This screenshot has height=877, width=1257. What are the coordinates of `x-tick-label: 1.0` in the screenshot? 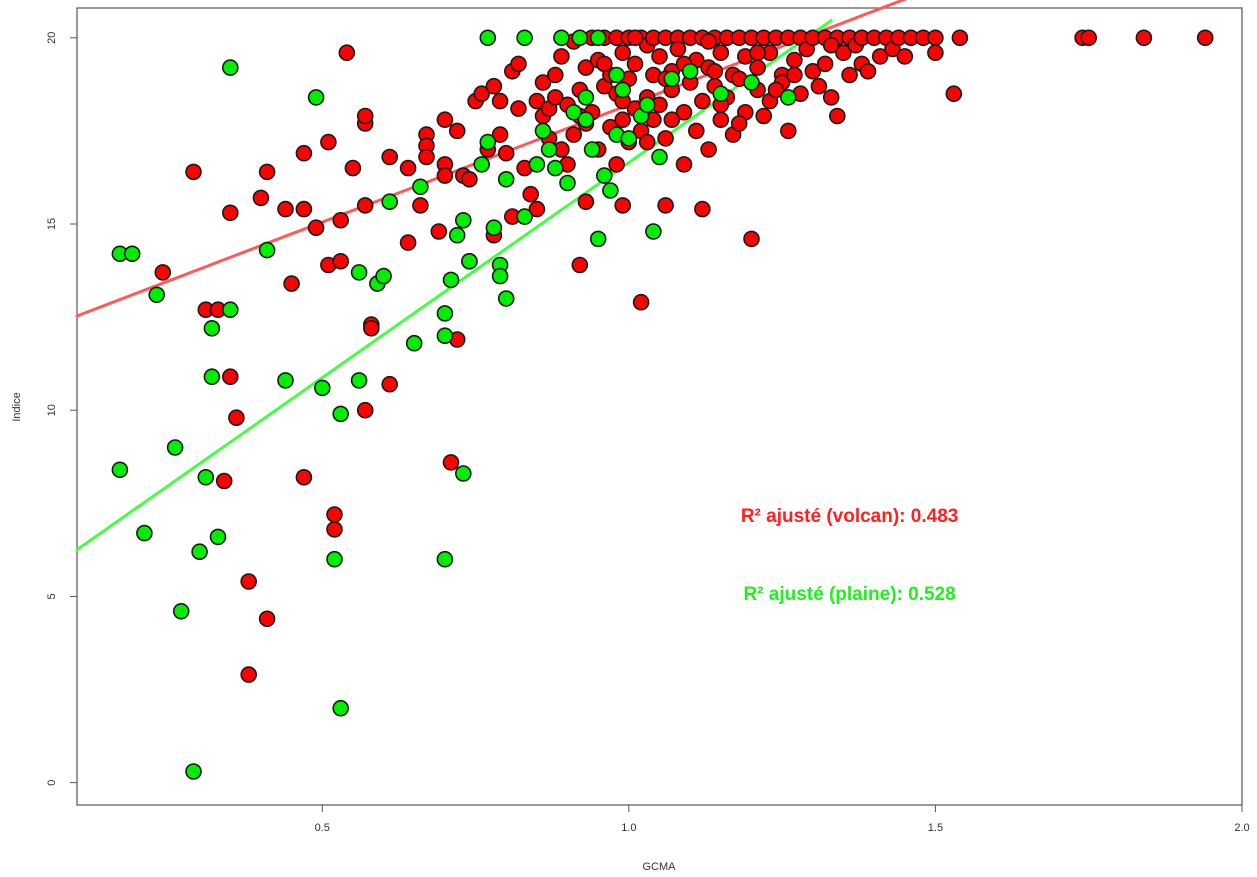 It's located at (628, 828).